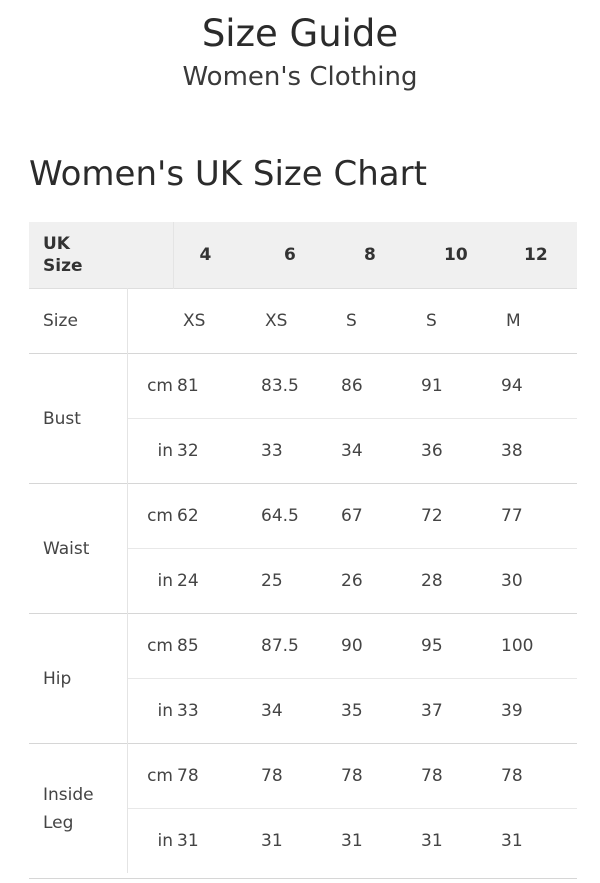 The height and width of the screenshot is (883, 600). I want to click on measurement-value: 95, so click(457, 646).